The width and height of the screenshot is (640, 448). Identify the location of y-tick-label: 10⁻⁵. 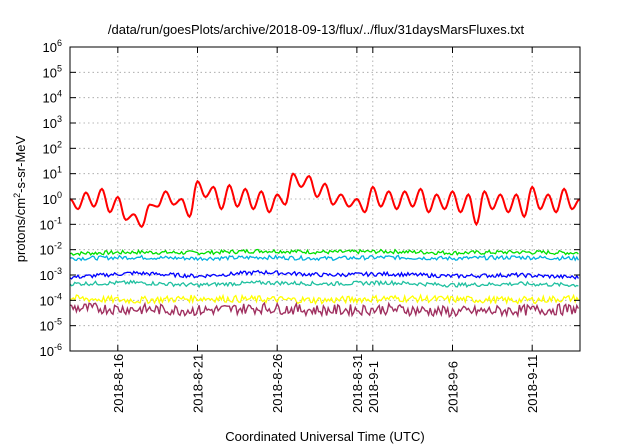
(51, 325).